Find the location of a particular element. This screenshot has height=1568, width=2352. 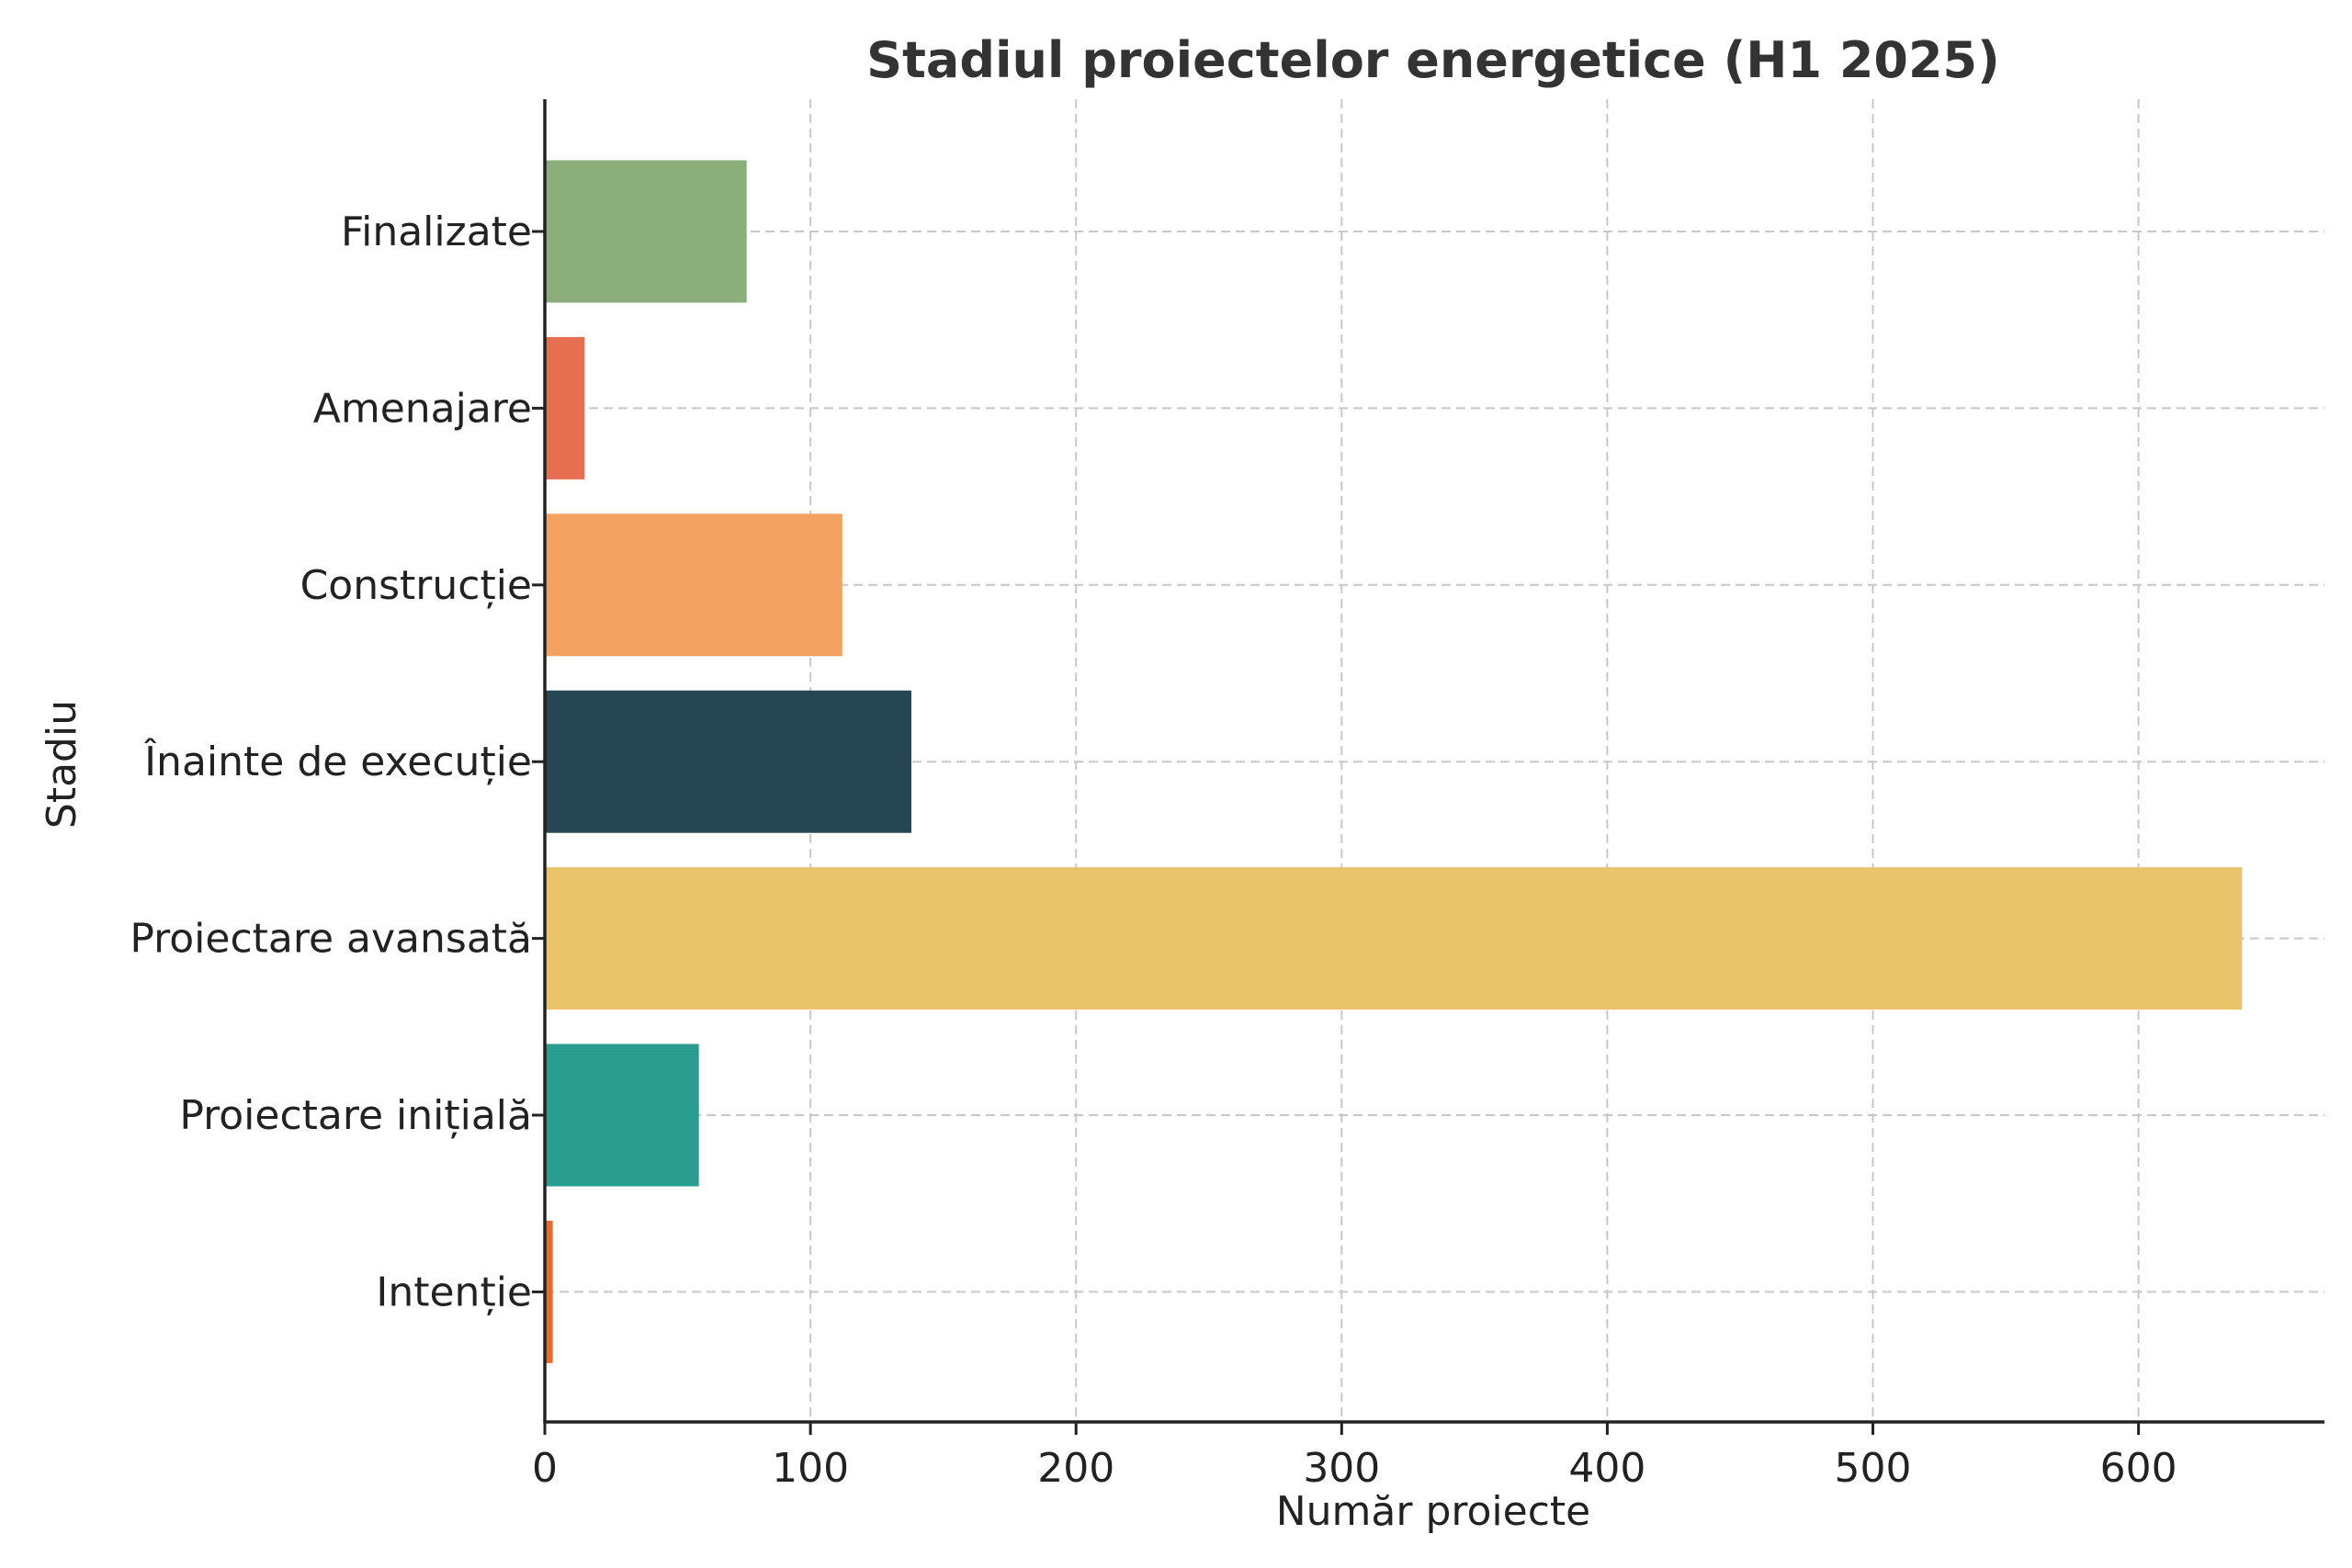

y-tick-label-5: Proiectare inițială is located at coordinates (355, 1115).